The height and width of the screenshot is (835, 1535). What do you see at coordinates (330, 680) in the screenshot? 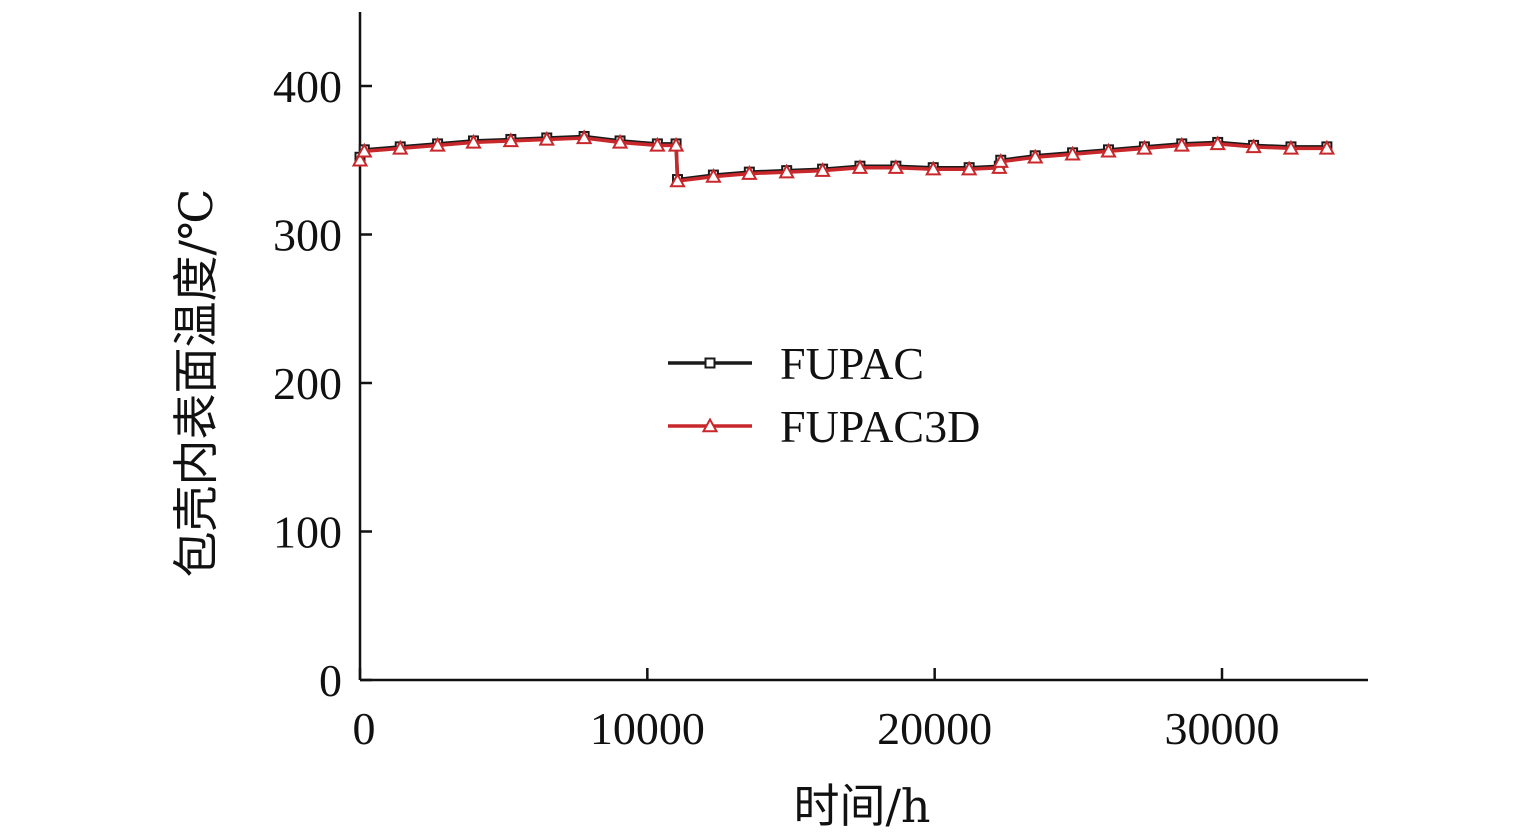
I see `y-tick-label: 0` at bounding box center [330, 680].